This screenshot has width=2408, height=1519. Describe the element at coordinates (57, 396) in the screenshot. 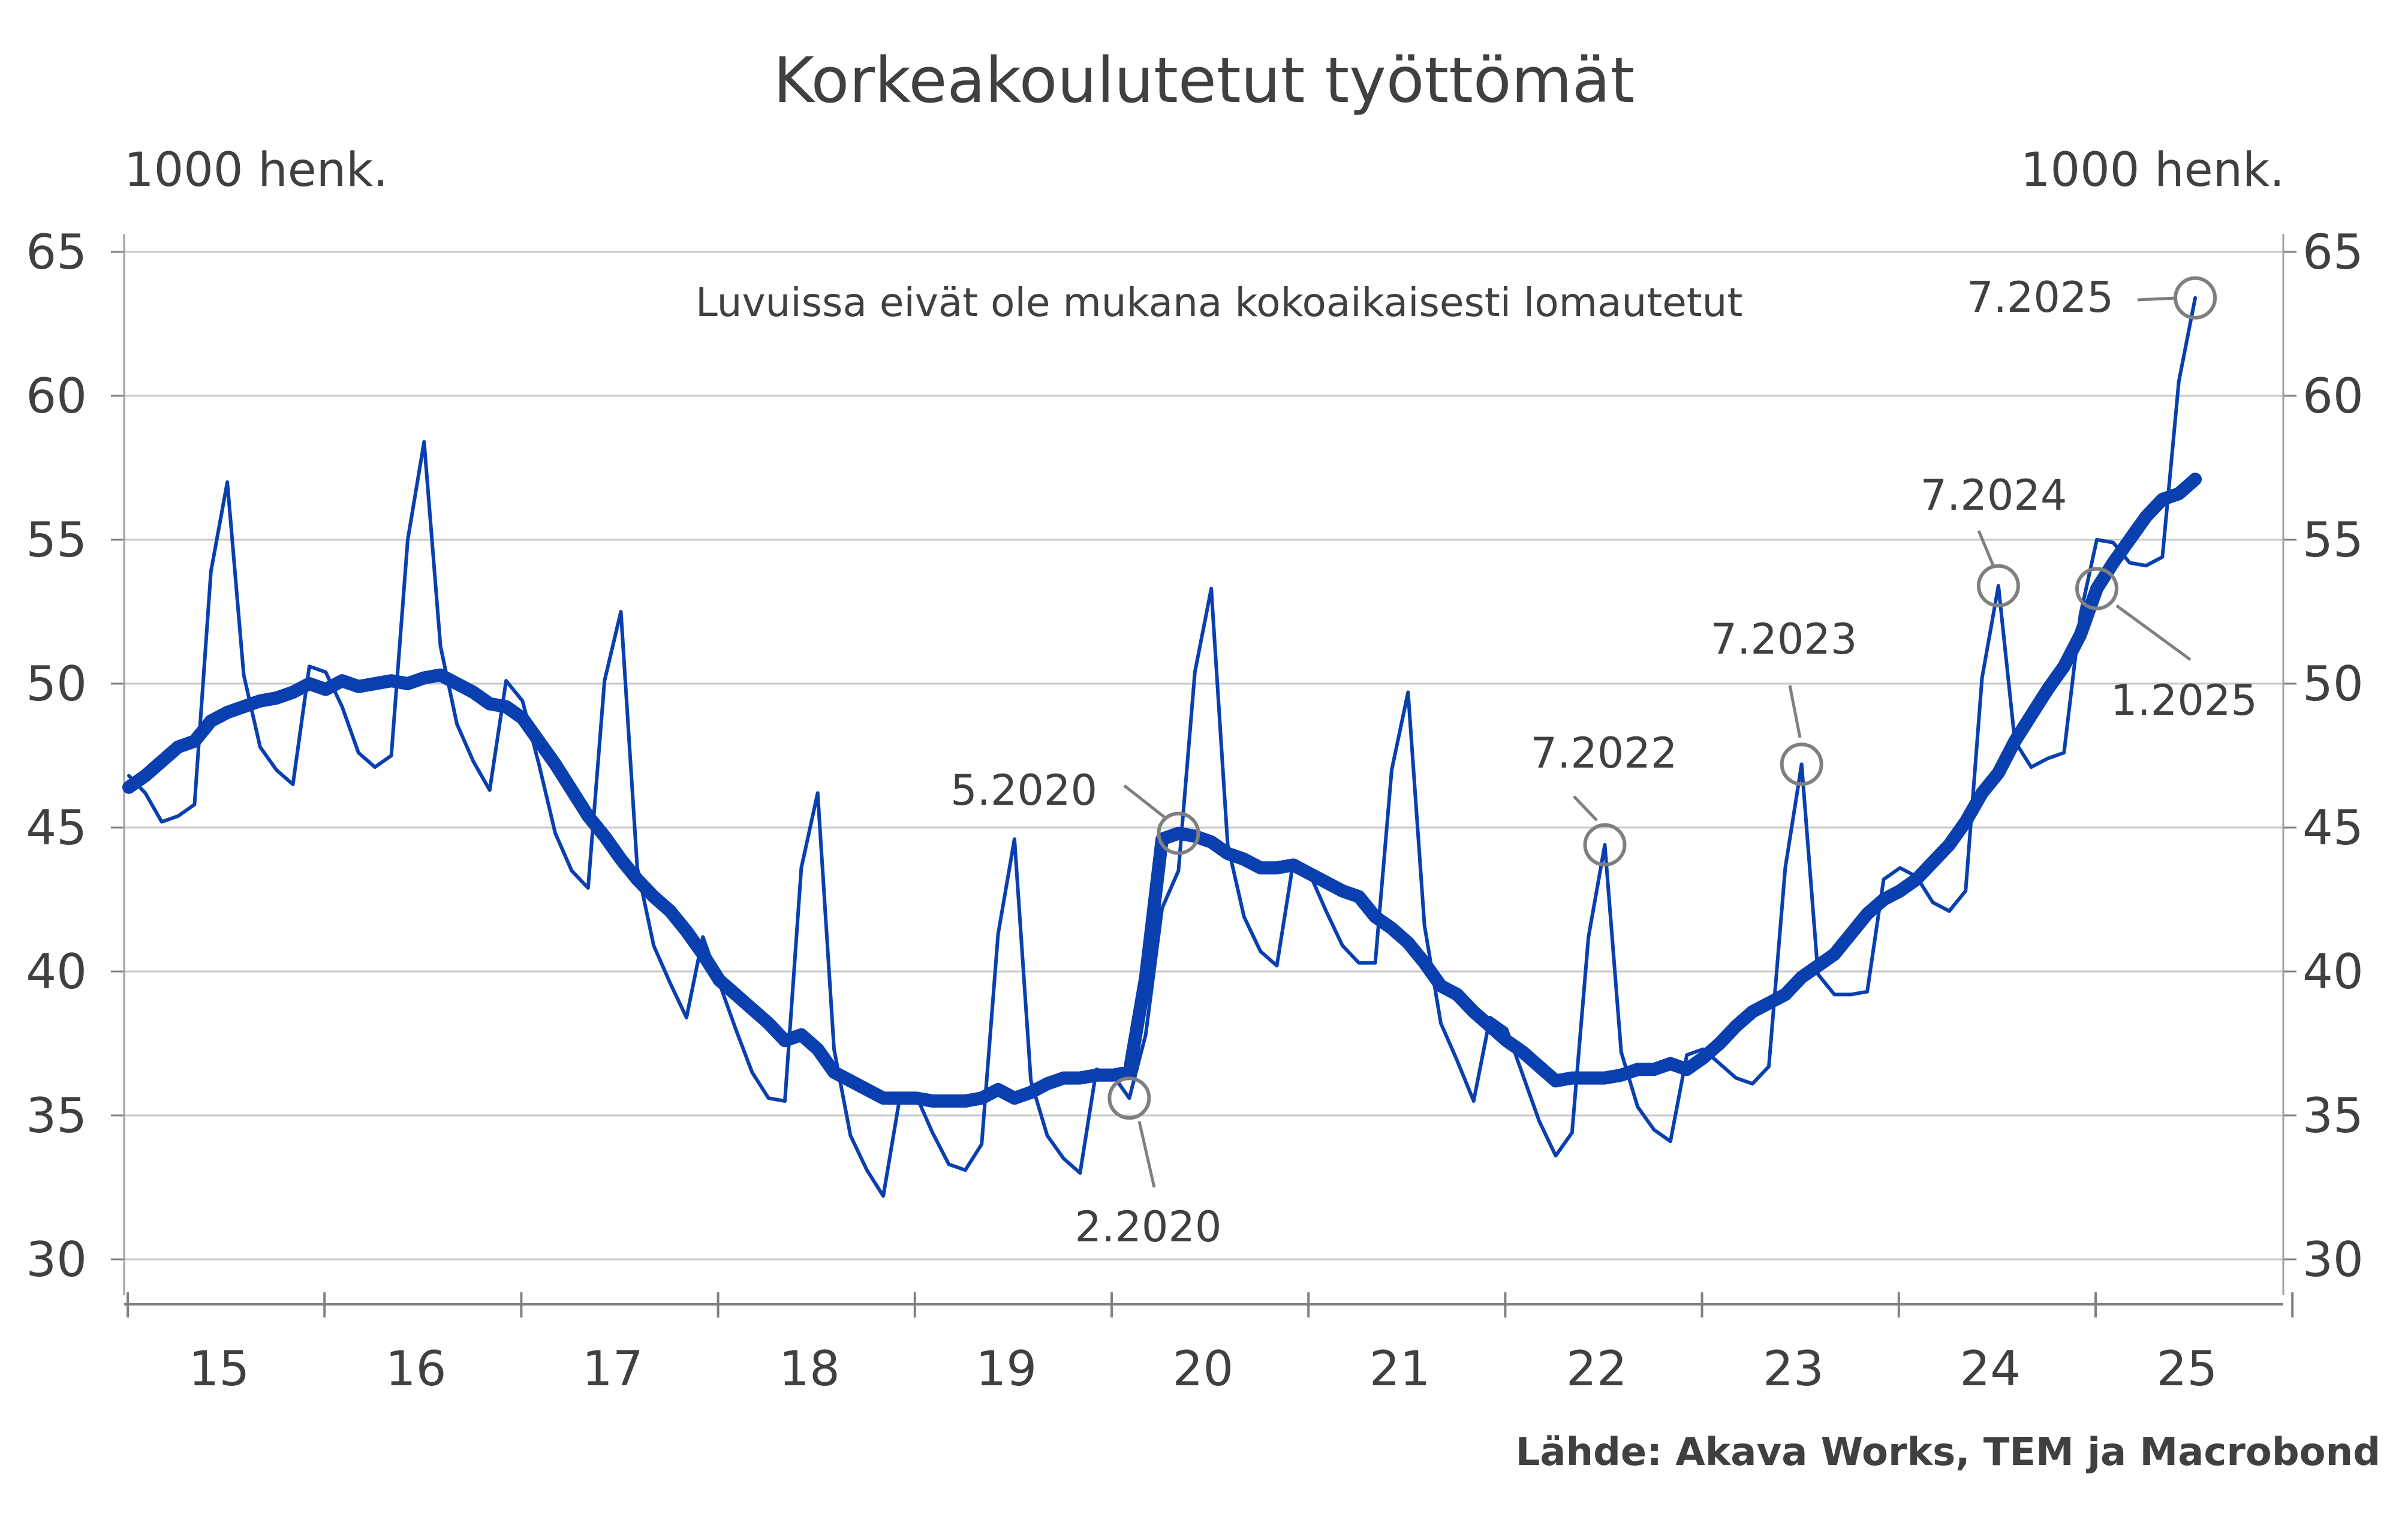

I see `y-tick-label-left: 60` at that location.